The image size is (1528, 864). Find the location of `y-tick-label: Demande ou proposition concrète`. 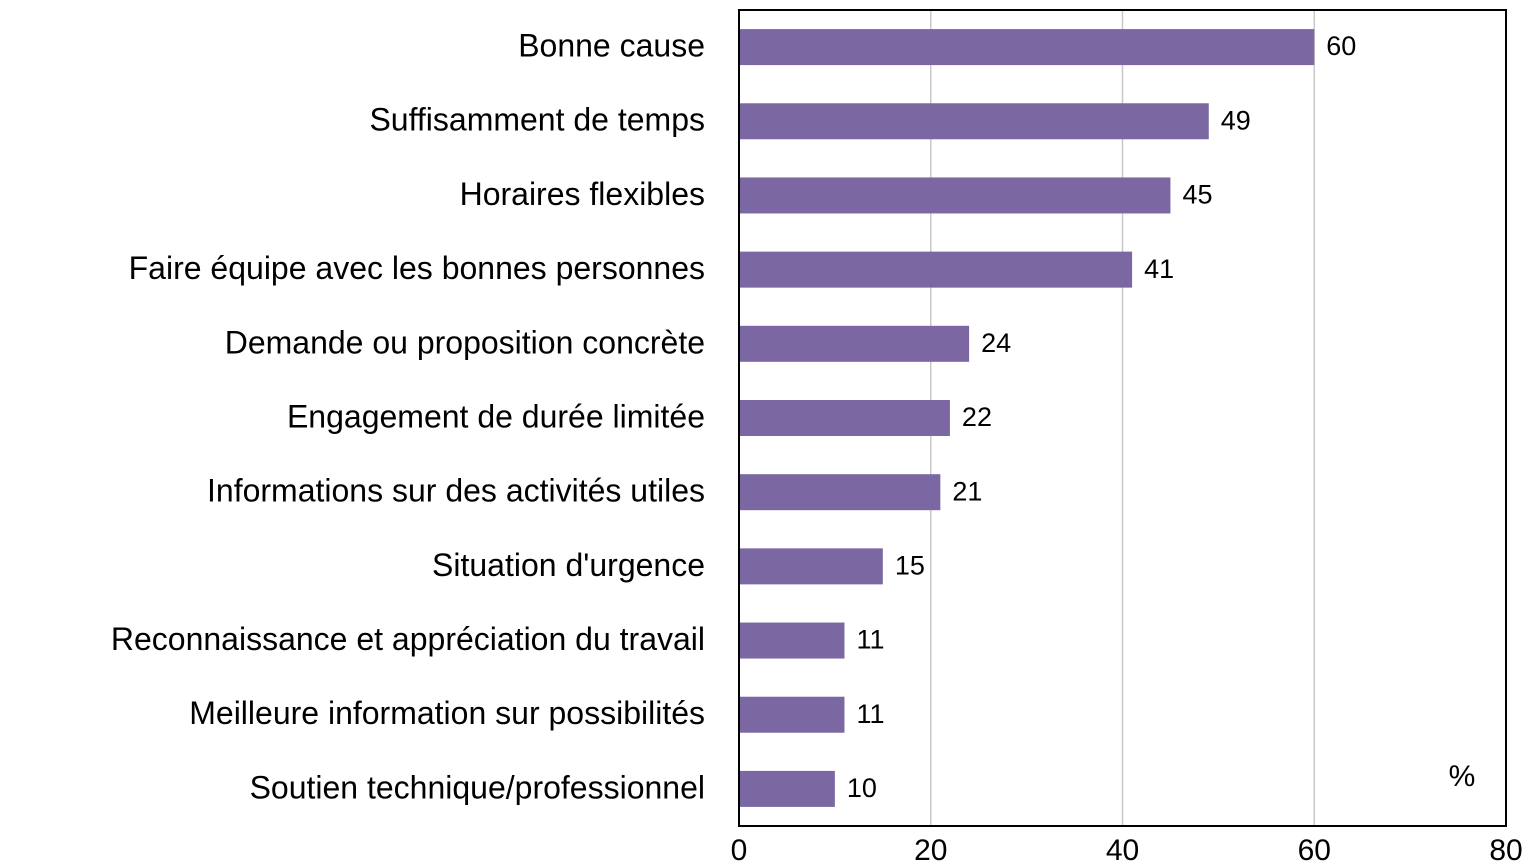

y-tick-label: Demande ou proposition concrète is located at coordinates (465, 342).